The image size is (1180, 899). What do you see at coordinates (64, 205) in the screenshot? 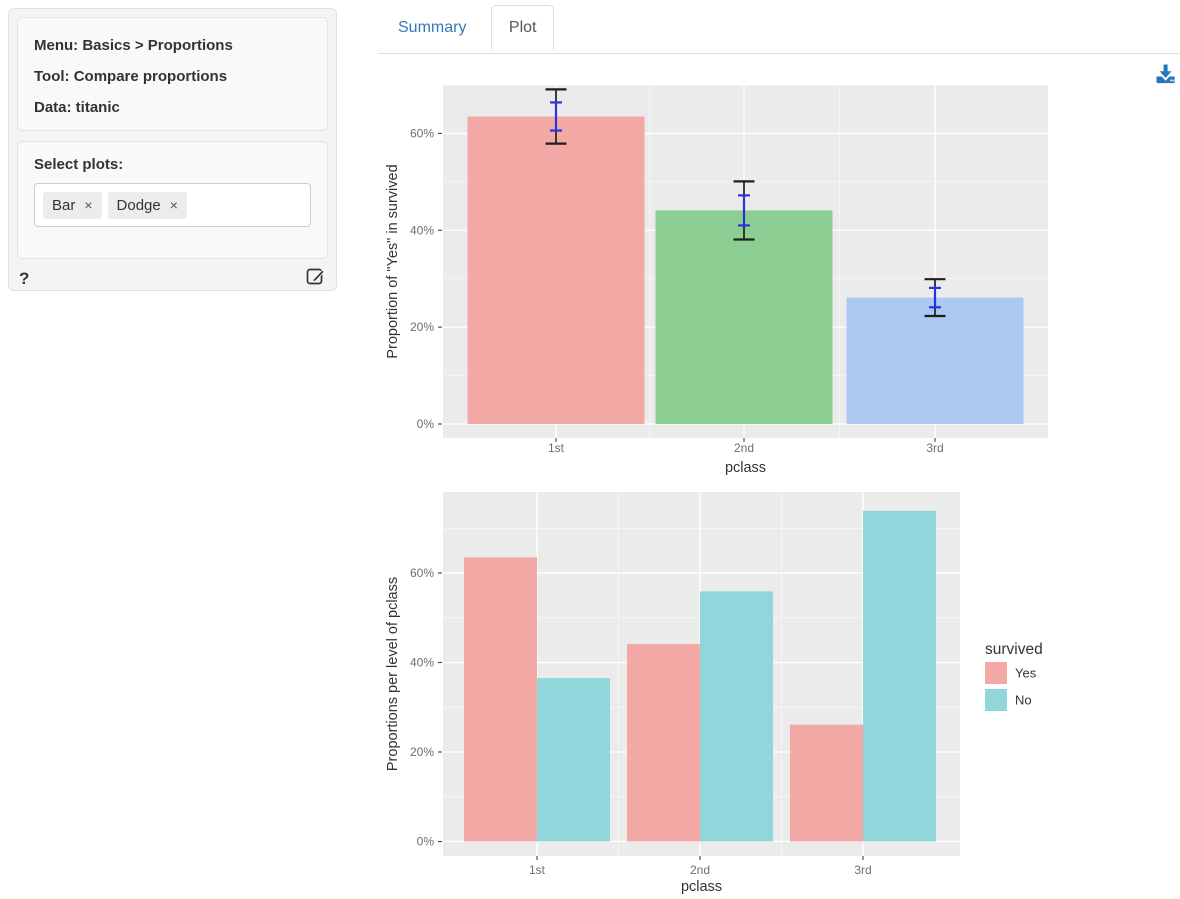
I see `plot-tag-bar-label: Bar` at bounding box center [64, 205].